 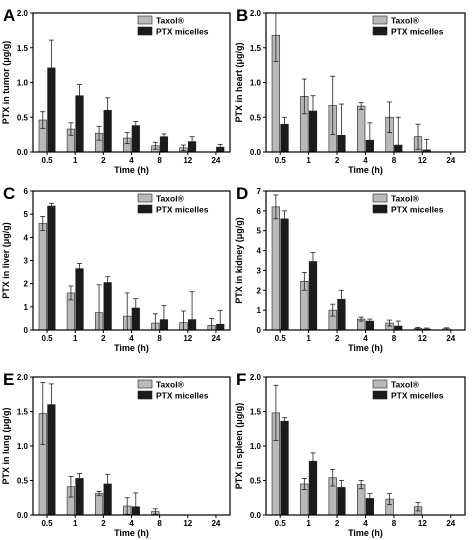 What do you see at coordinates (6, 260) in the screenshot?
I see `y-axis-label: PTX in liver (μg/g)` at bounding box center [6, 260].